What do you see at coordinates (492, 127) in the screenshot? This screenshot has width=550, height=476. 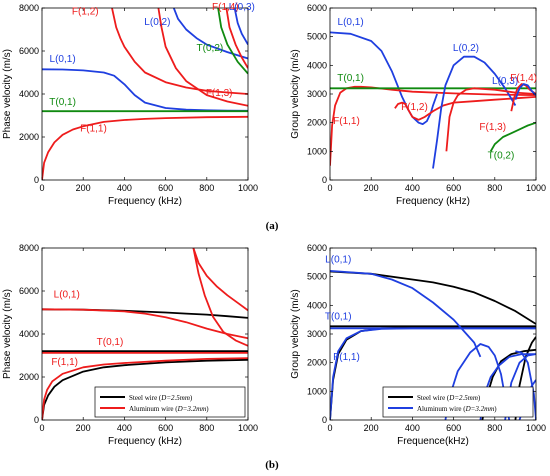 I see `mode-label: F(1,3)` at bounding box center [492, 127].